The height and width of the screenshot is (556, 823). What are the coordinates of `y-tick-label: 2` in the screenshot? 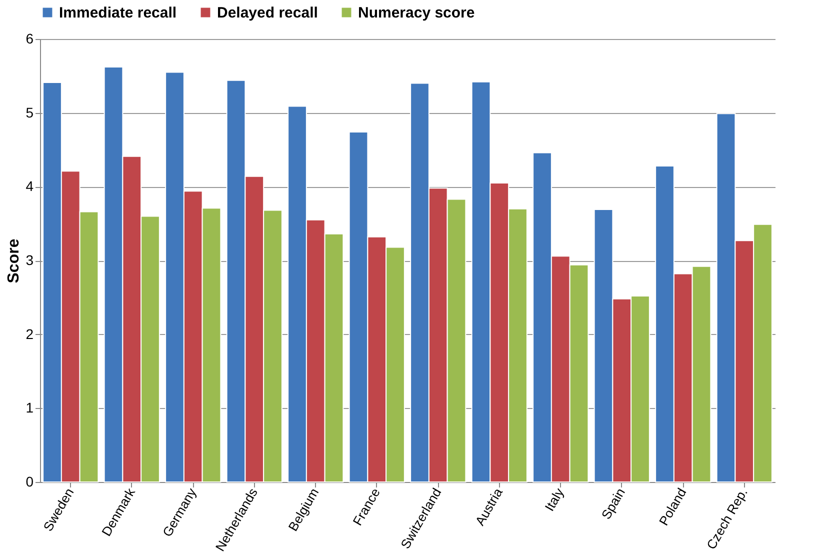 It's located at (30, 334).